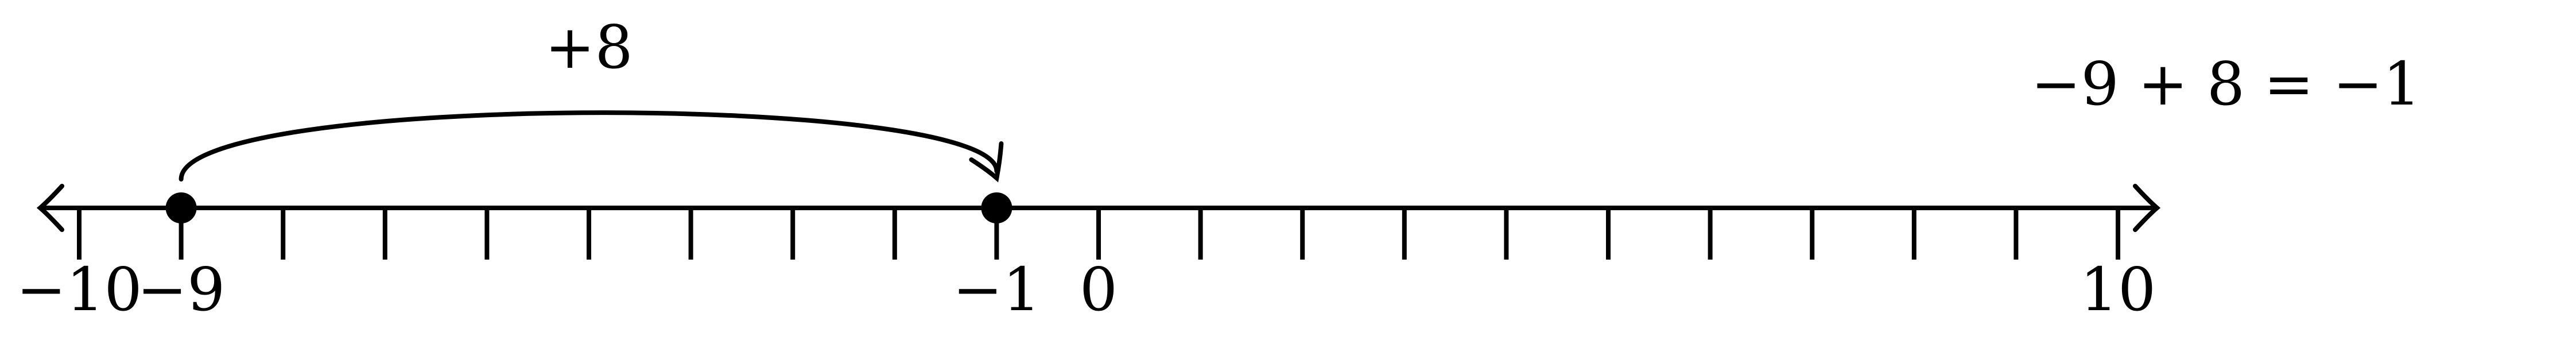 Image resolution: width=2576 pixels, height=340 pixels. What do you see at coordinates (996, 208) in the screenshot?
I see `end-point` at bounding box center [996, 208].